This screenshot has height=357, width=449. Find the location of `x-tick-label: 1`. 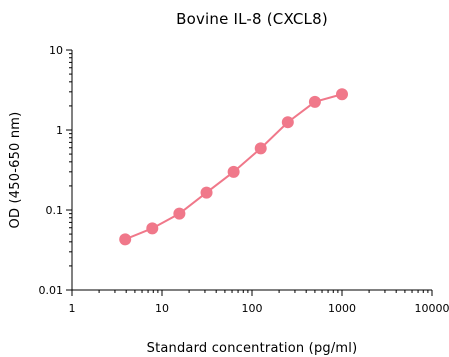

x-tick-label: 1 is located at coordinates (72, 308).